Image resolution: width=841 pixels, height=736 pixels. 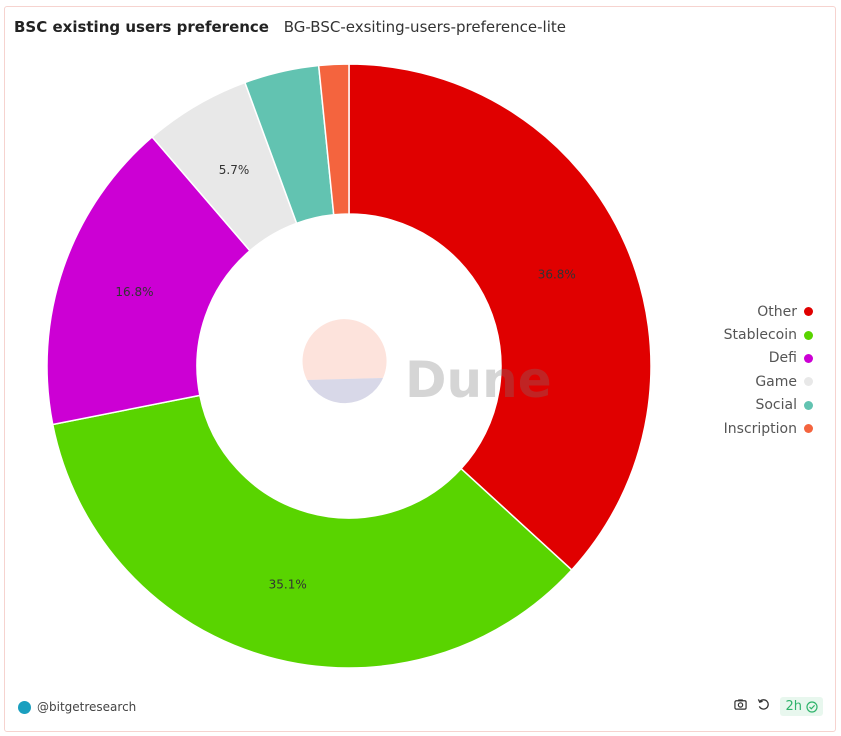 I want to click on chart-title: BSC existing users preference, so click(x=141, y=27).